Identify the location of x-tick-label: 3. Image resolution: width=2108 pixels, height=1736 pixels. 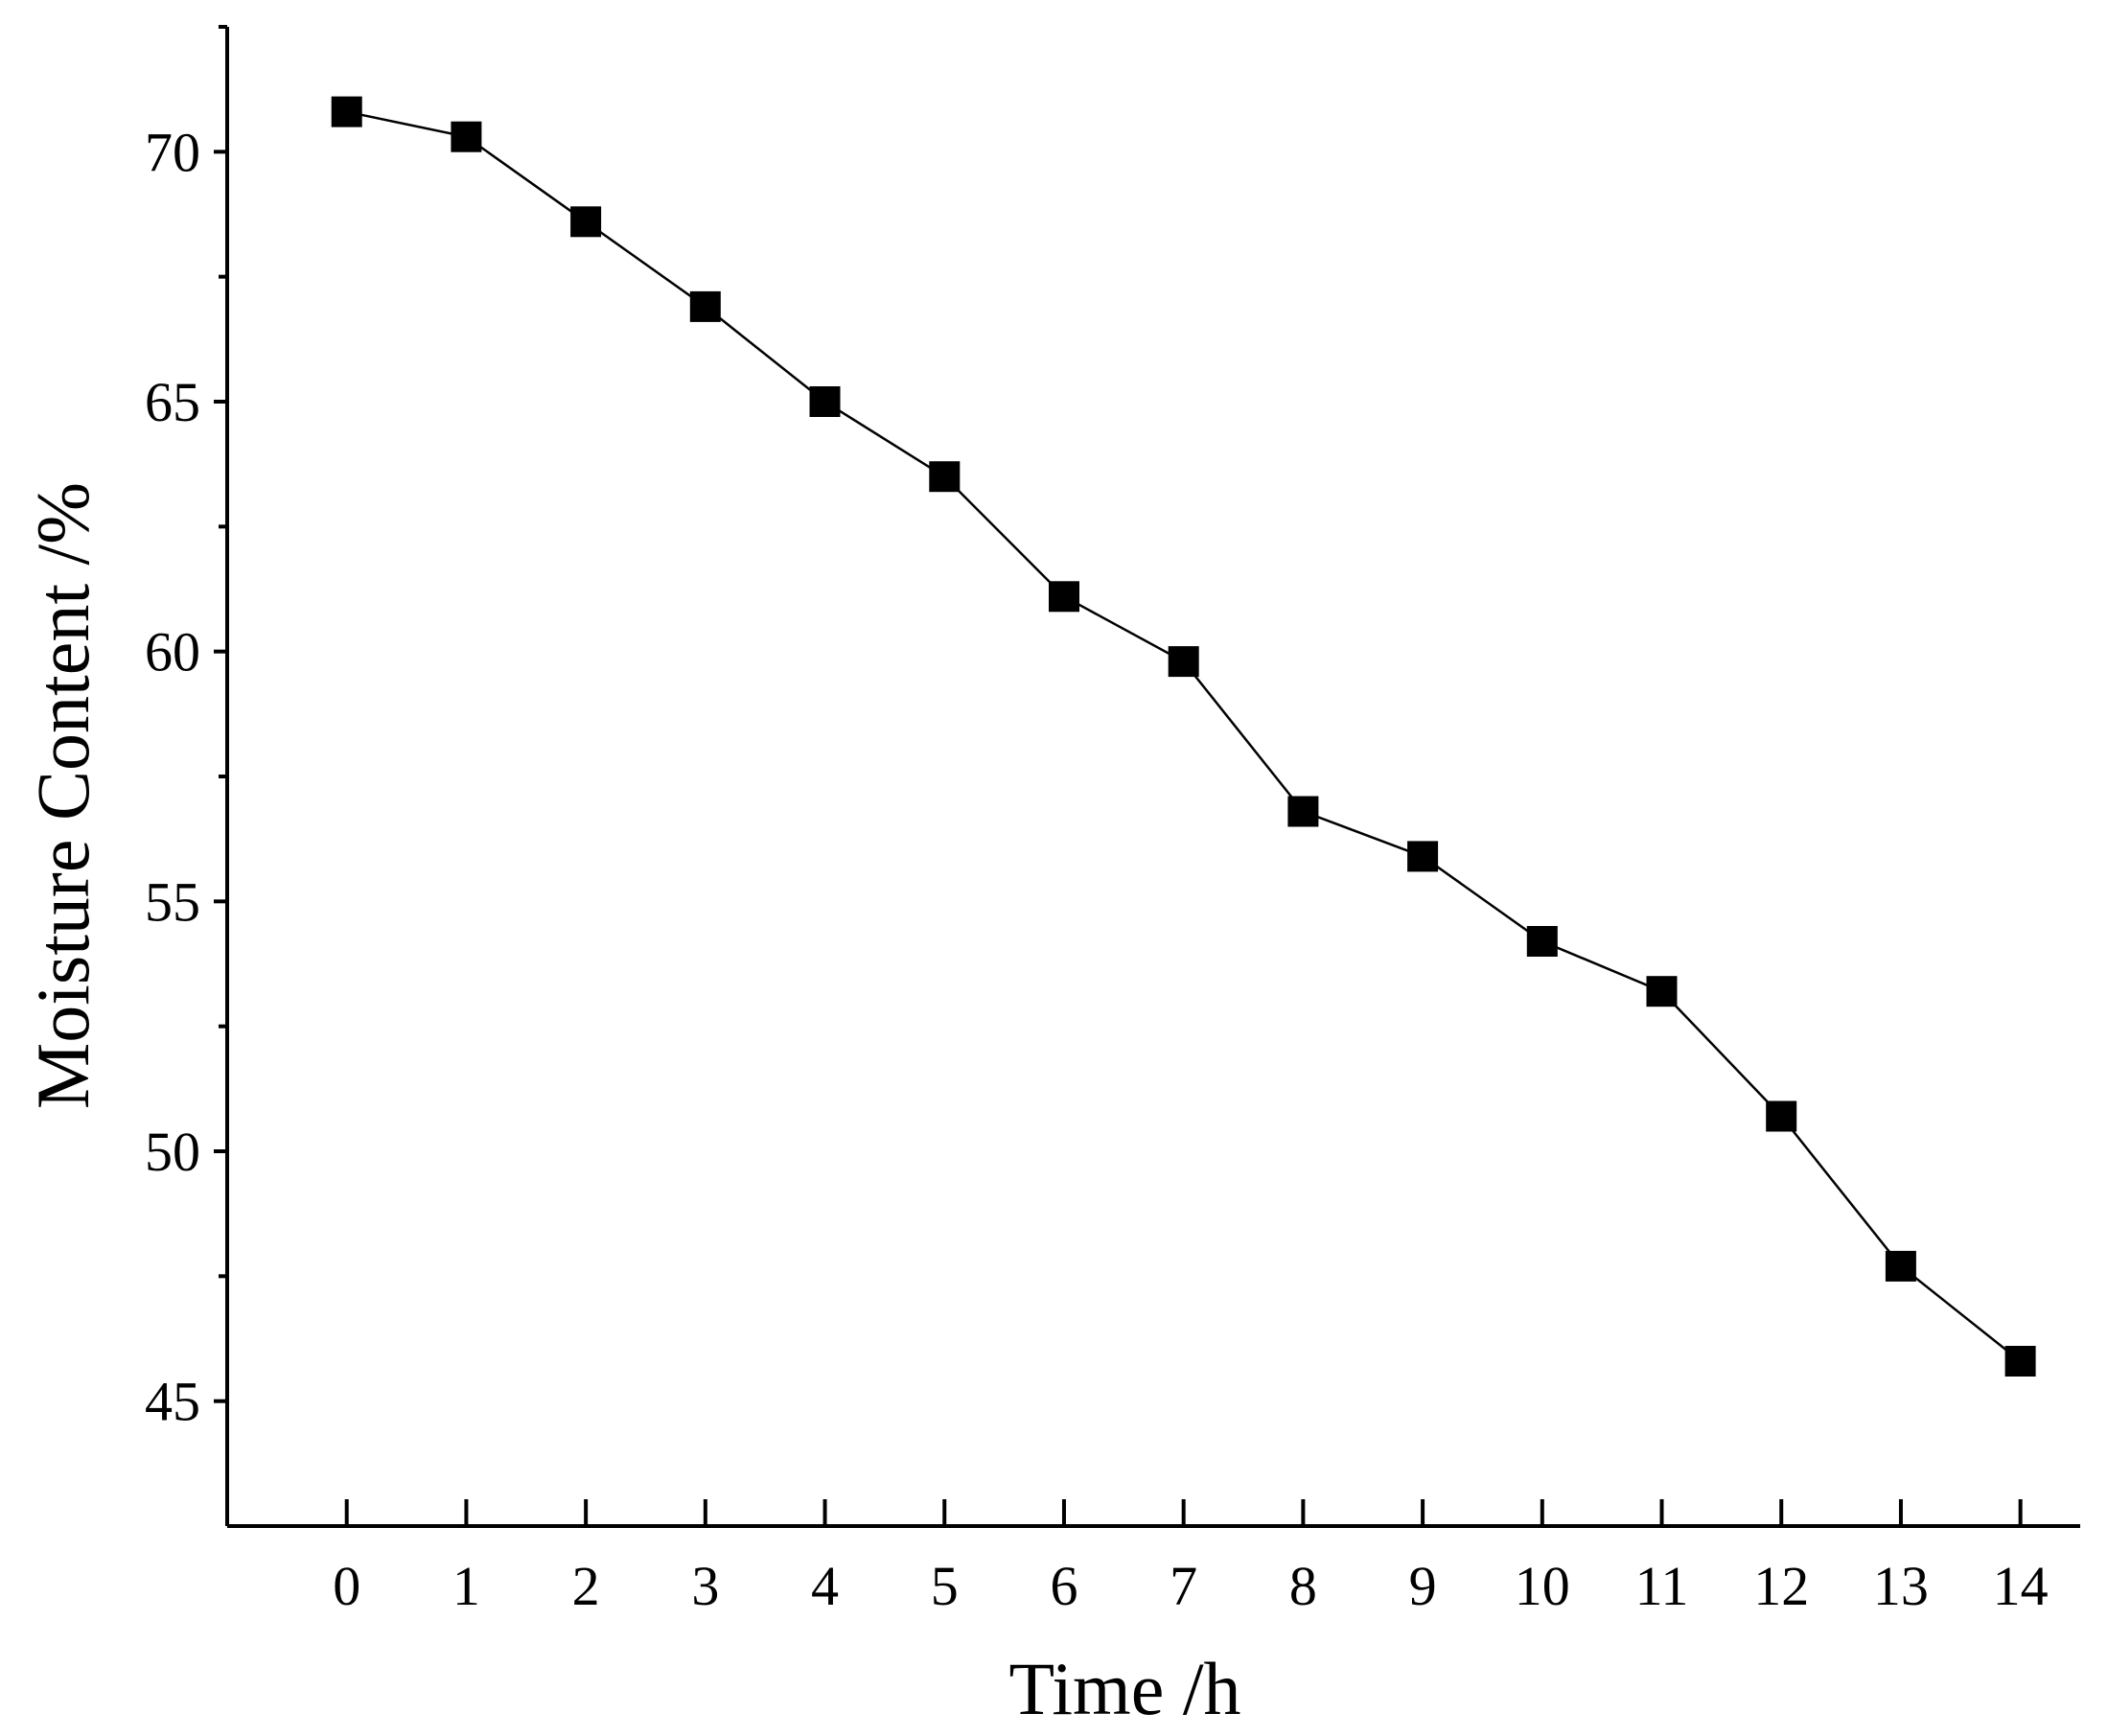
(705, 1586).